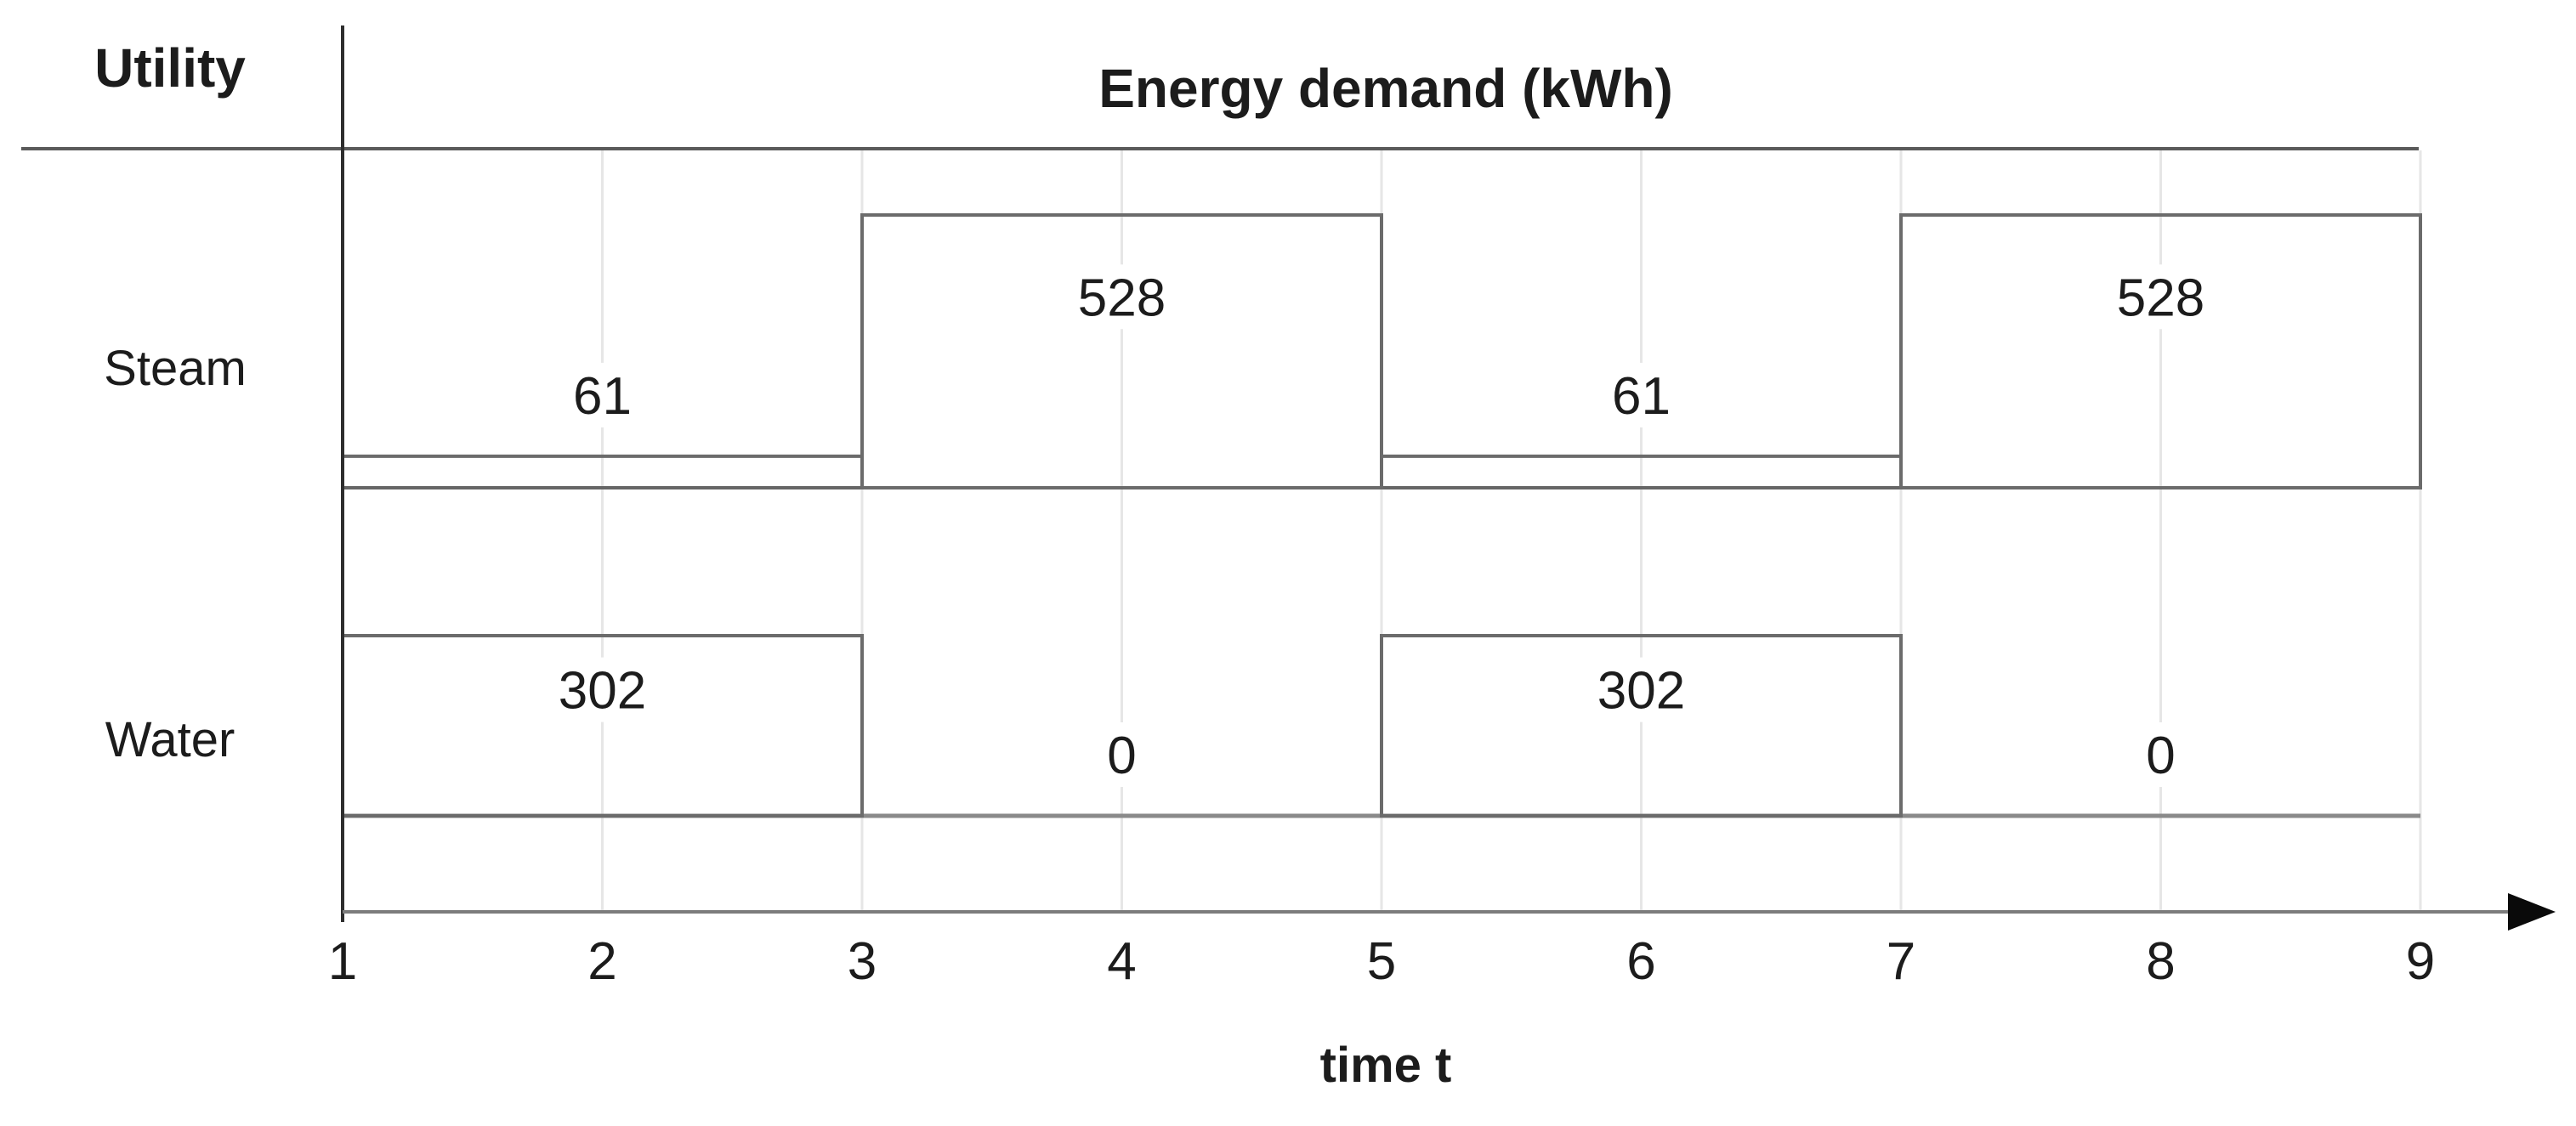 This screenshot has width=2576, height=1126. I want to click on tick-label: 1, so click(343, 961).